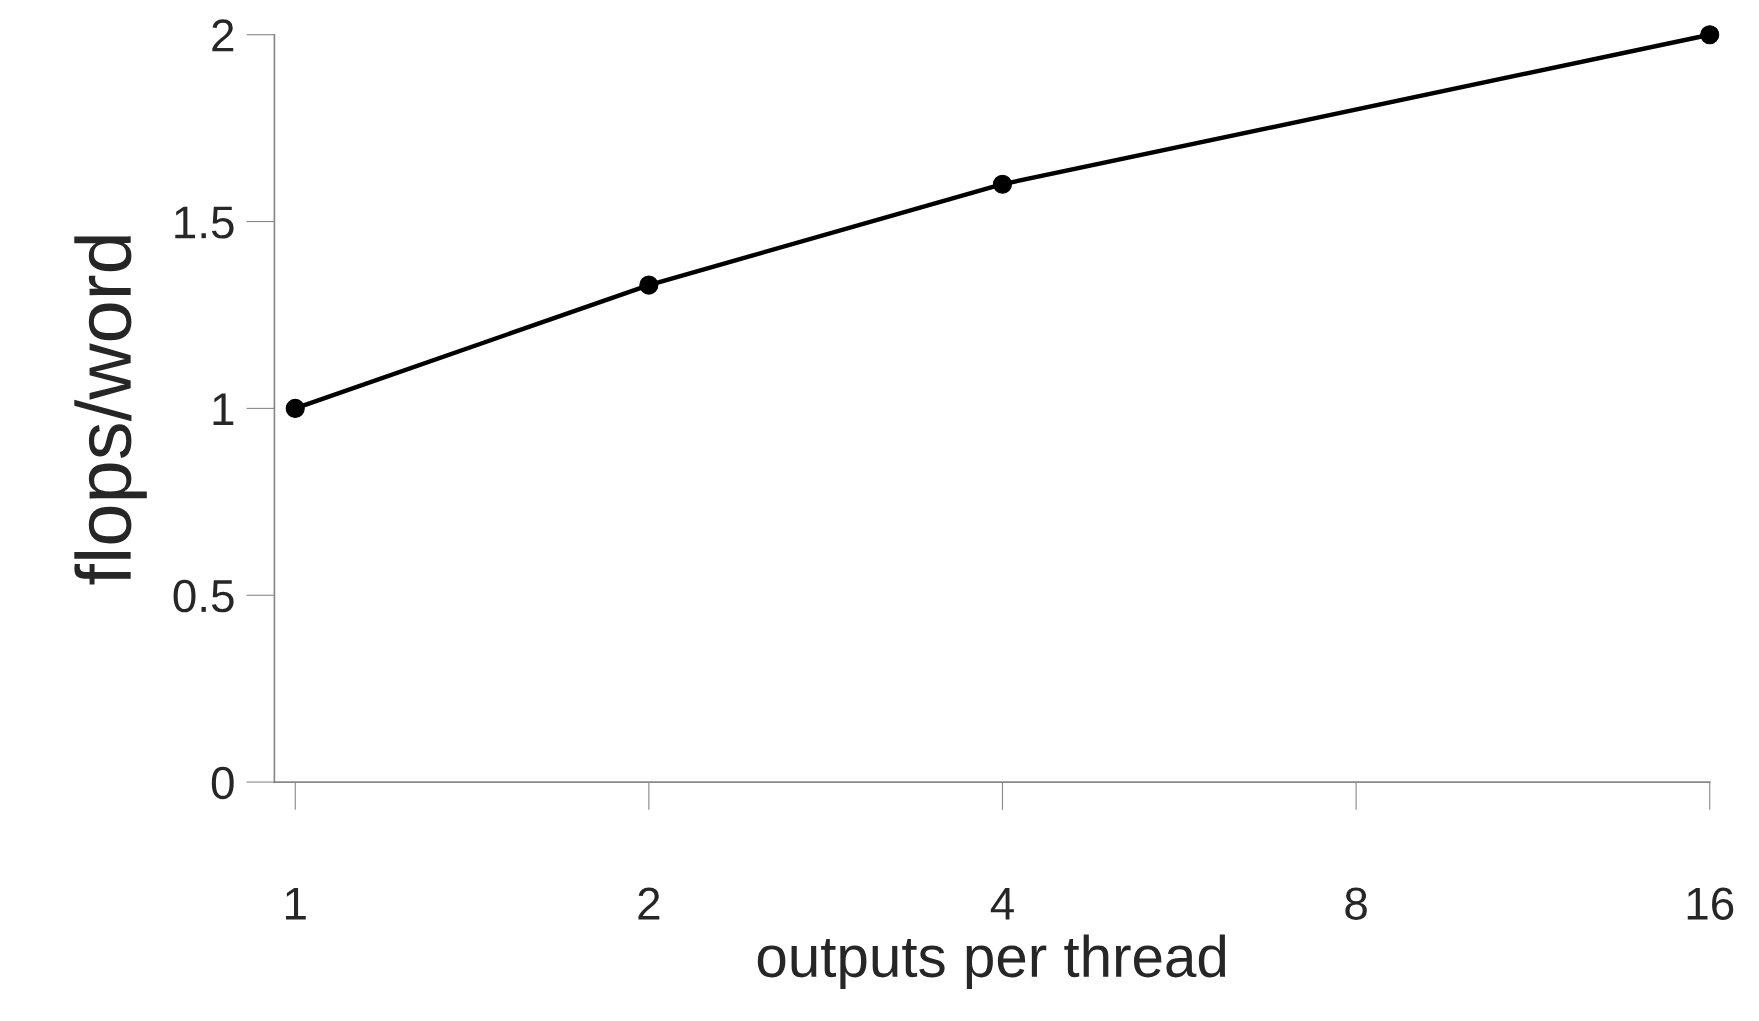  Describe the element at coordinates (649, 903) in the screenshot. I see `x-tick-label: 2` at that location.